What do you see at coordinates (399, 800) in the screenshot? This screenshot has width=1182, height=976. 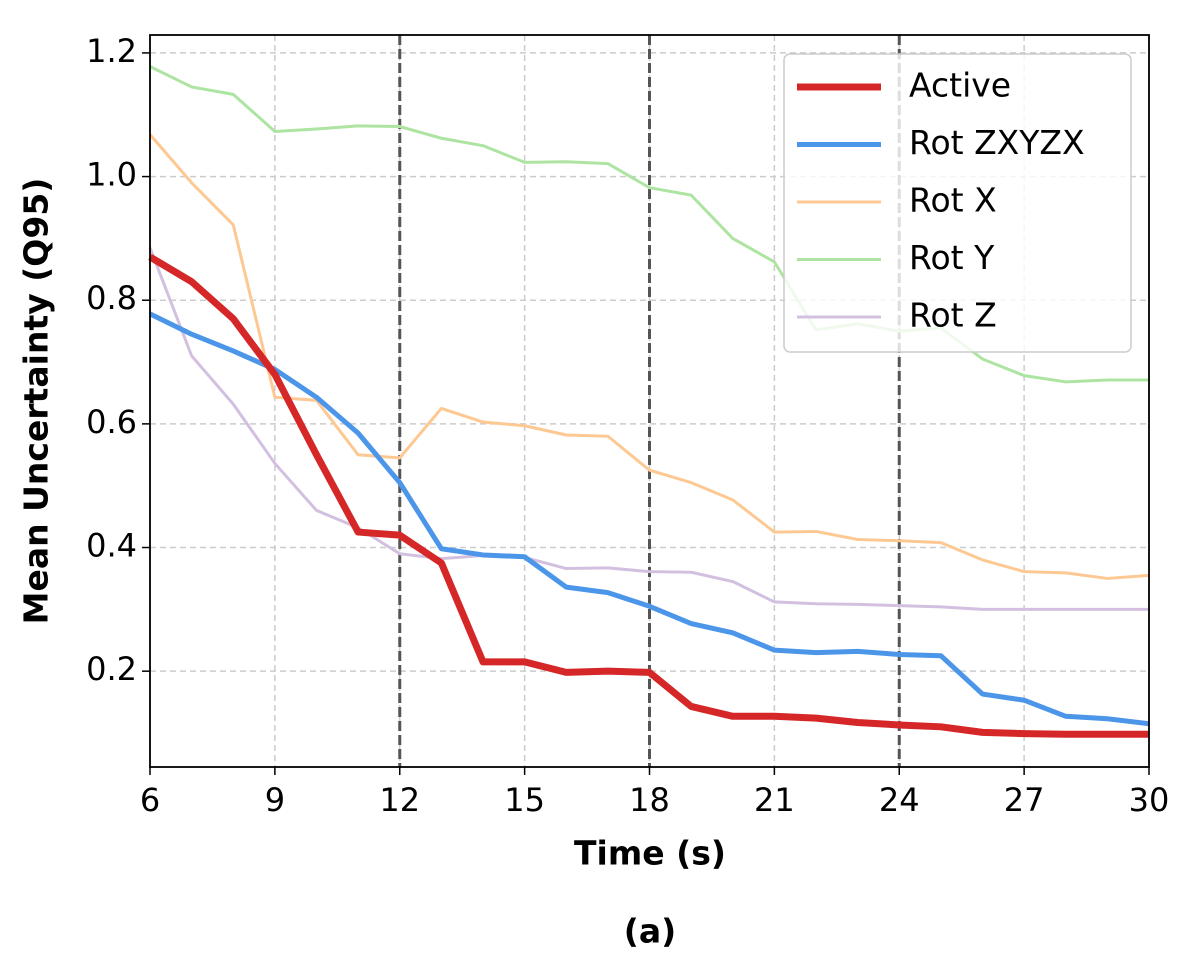 I see `x-tick-label: 12` at bounding box center [399, 800].